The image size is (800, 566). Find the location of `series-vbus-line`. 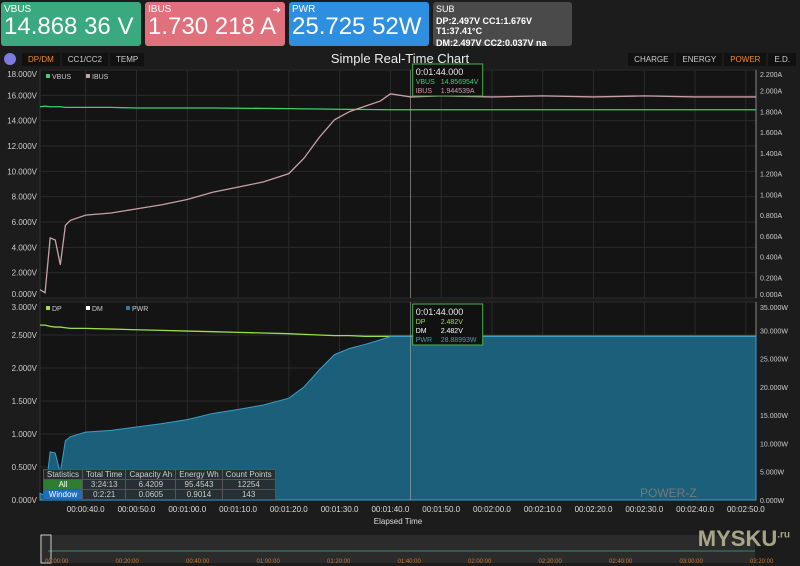

series-vbus-line is located at coordinates (397, 108).